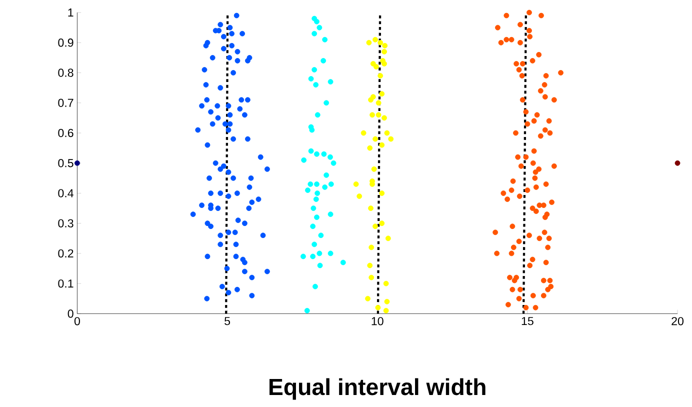 The image size is (692, 407). Describe the element at coordinates (77, 321) in the screenshot. I see `x-tick-label: 0` at that location.